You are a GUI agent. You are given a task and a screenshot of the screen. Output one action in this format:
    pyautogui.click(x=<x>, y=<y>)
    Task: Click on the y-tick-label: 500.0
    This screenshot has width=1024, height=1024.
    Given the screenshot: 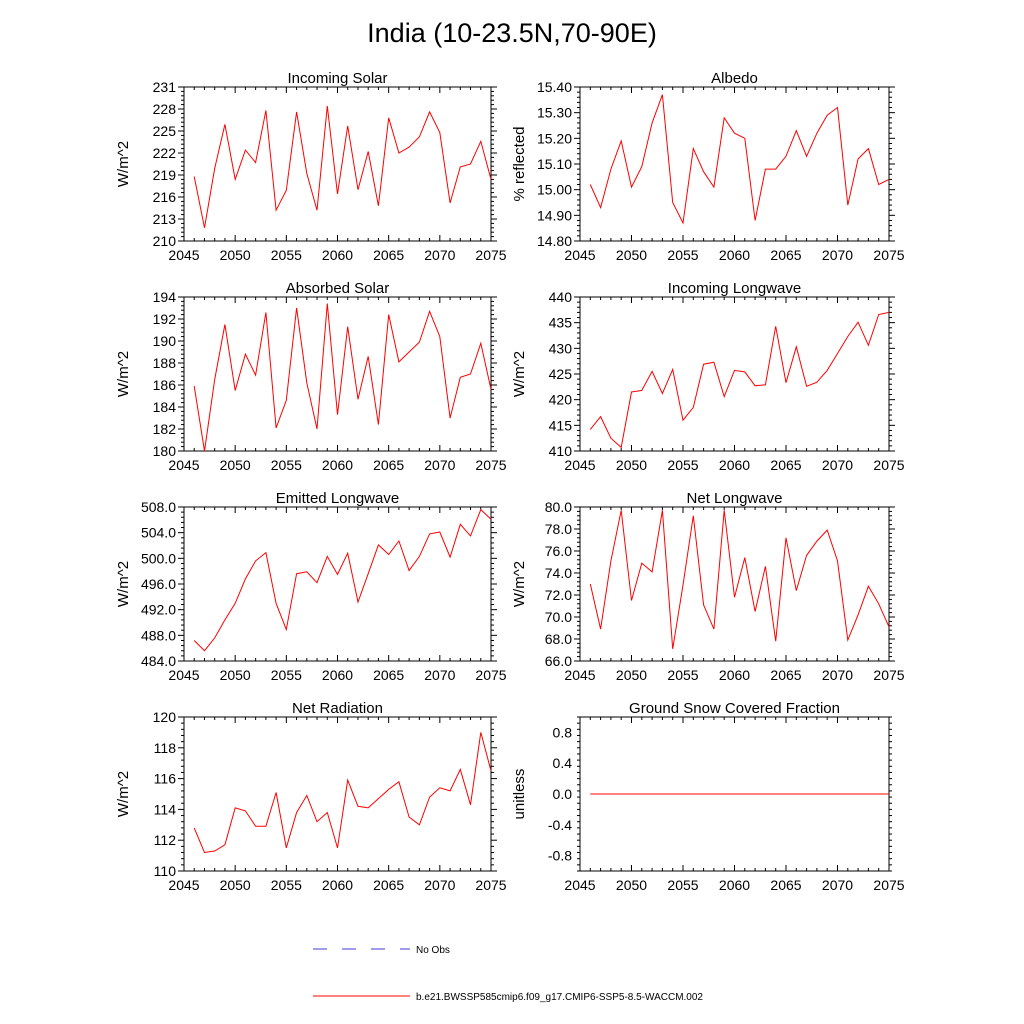 What is the action you would take?
    pyautogui.click(x=158, y=558)
    